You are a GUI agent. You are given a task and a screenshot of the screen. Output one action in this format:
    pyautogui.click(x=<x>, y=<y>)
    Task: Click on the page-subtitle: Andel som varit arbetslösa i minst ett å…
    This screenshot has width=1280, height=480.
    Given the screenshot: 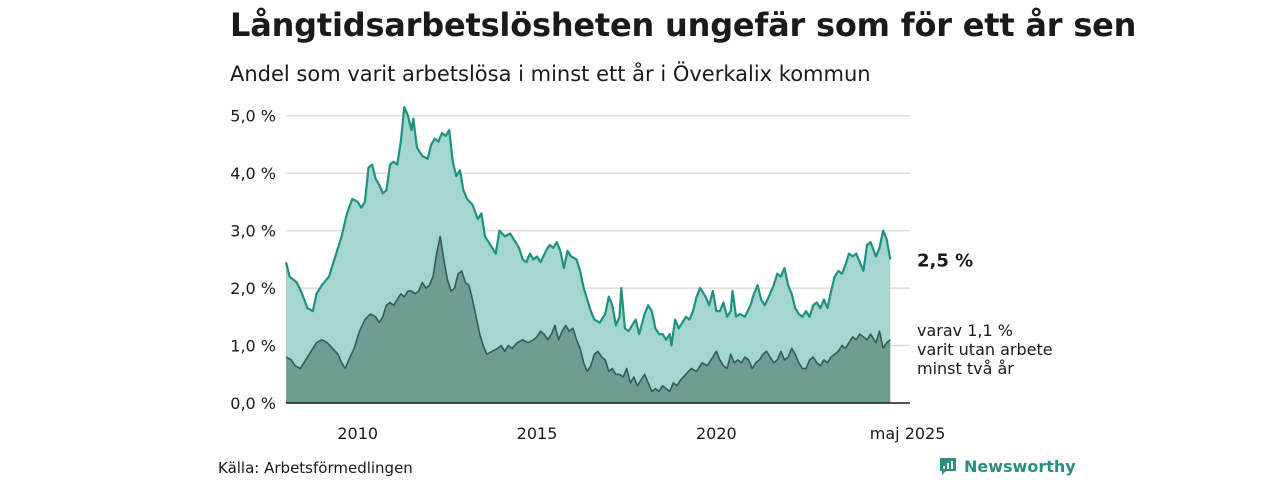 What is the action you would take?
    pyautogui.click(x=550, y=74)
    